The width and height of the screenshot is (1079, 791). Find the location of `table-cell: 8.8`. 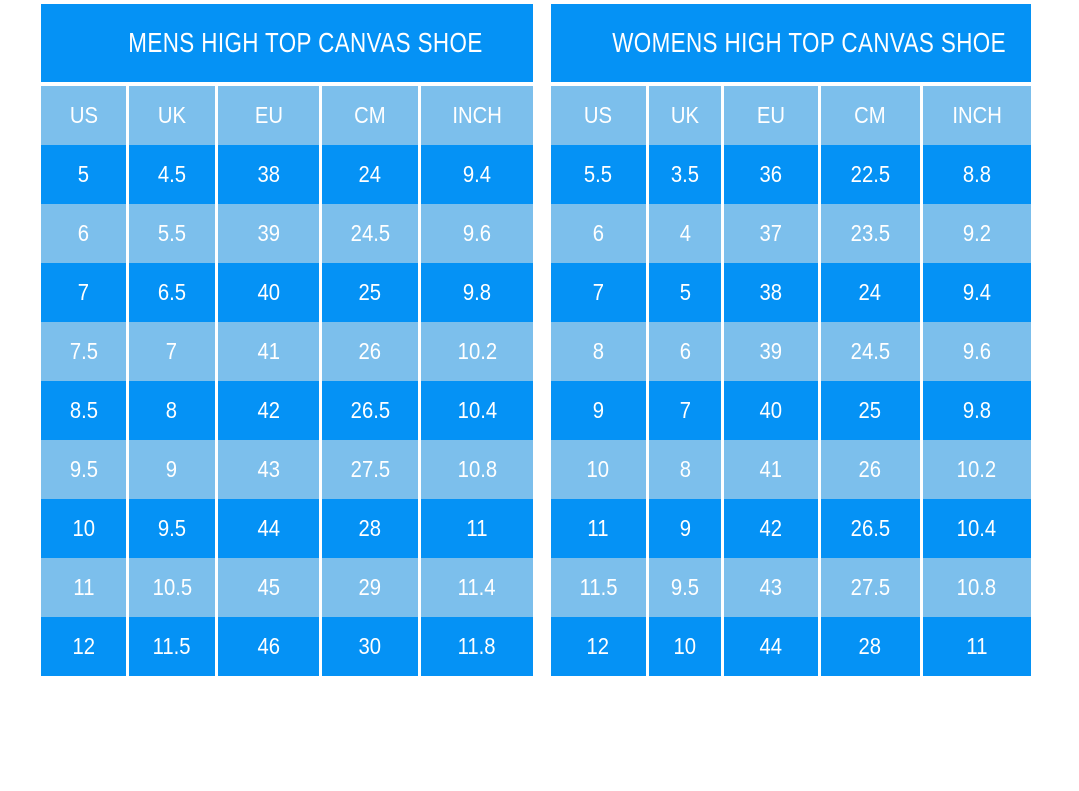

table-cell: 8.8 is located at coordinates (975, 174).